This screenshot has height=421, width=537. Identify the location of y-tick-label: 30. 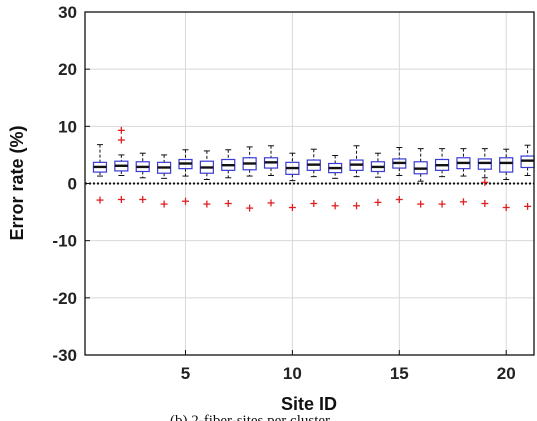
(67, 12).